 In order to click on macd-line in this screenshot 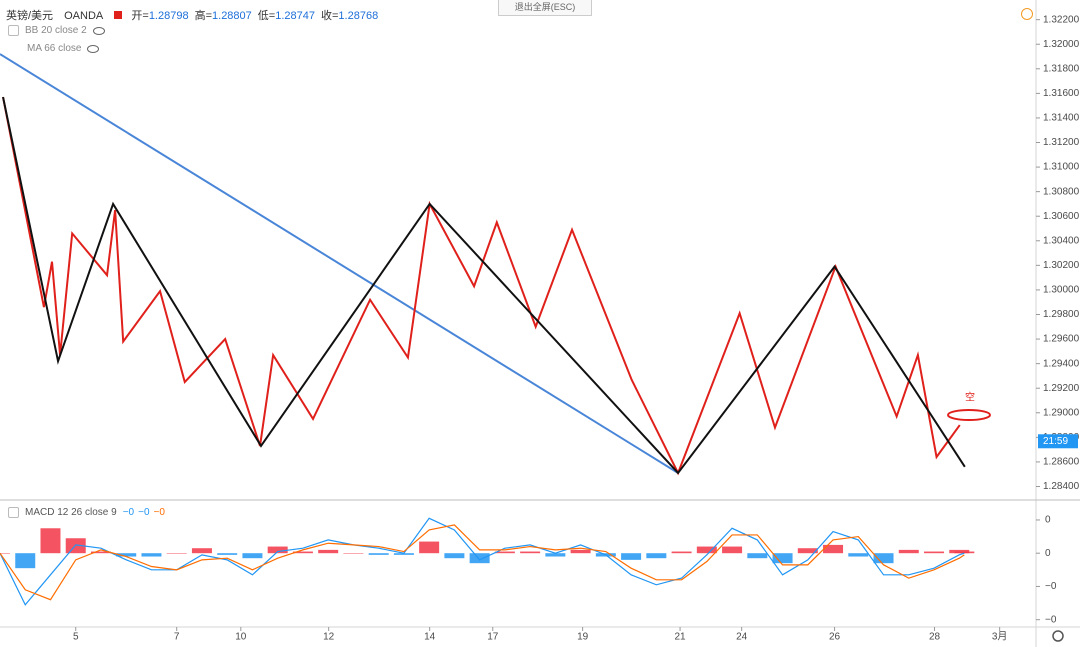, I will do `click(482, 561)`.